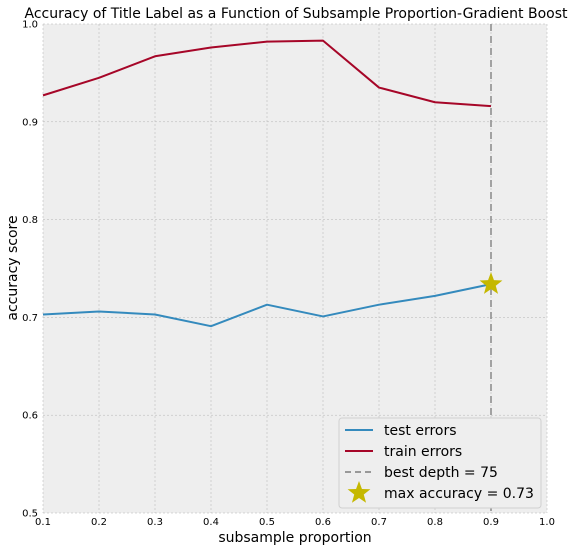  I want to click on x-tick-label: 0.1, so click(43, 522).